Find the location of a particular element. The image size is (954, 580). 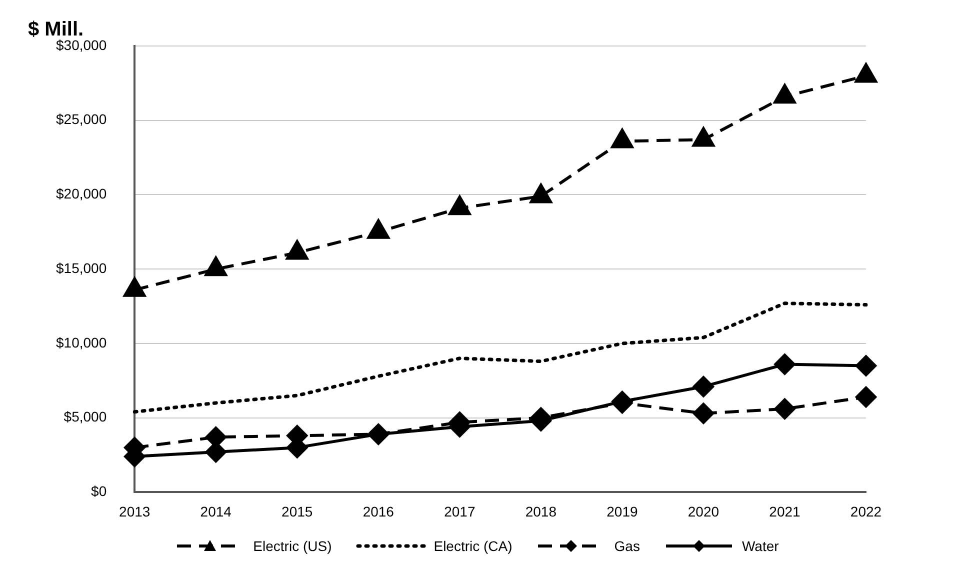

x-tick-label: 2021 is located at coordinates (785, 511).